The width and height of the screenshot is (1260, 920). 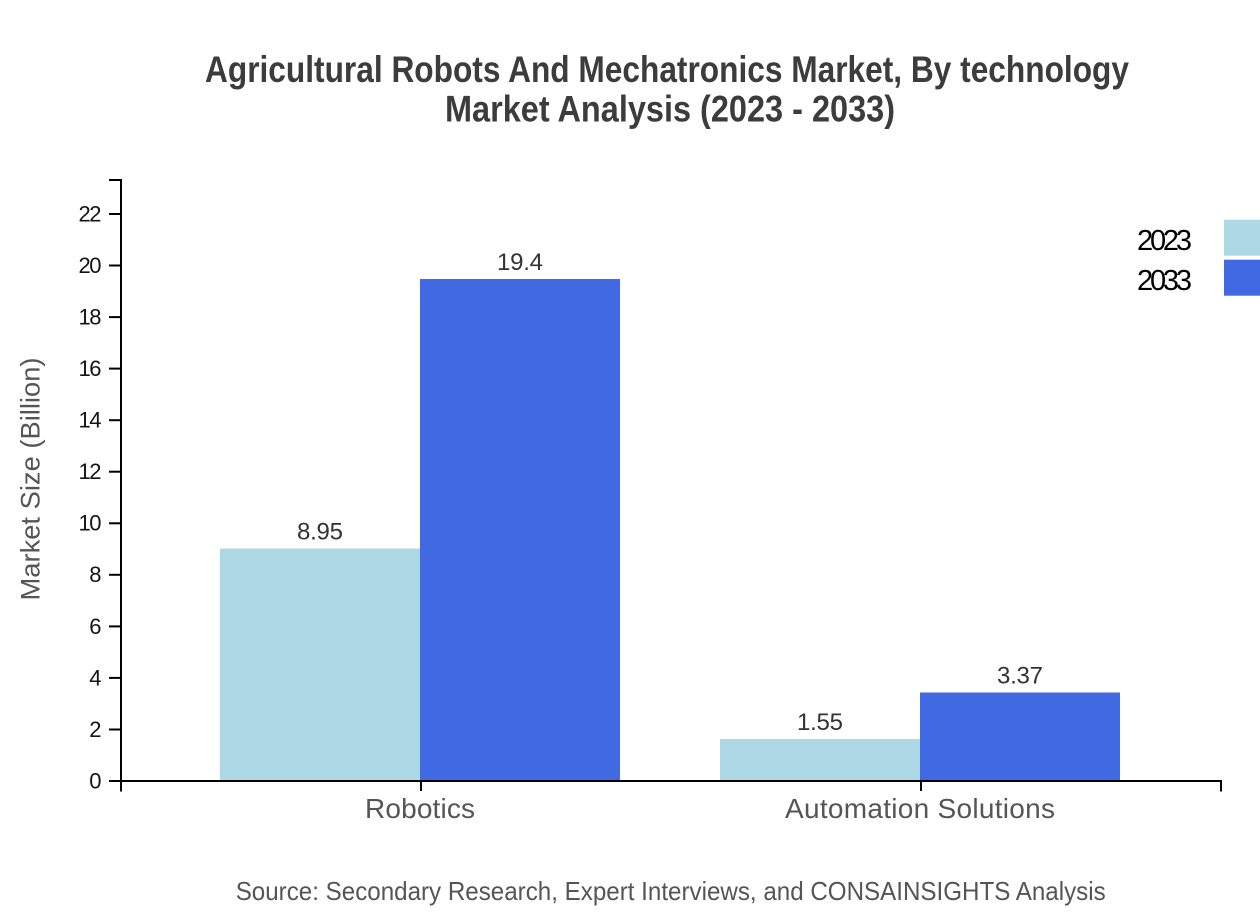 I want to click on svg-text: 1.55, so click(x=820, y=722).